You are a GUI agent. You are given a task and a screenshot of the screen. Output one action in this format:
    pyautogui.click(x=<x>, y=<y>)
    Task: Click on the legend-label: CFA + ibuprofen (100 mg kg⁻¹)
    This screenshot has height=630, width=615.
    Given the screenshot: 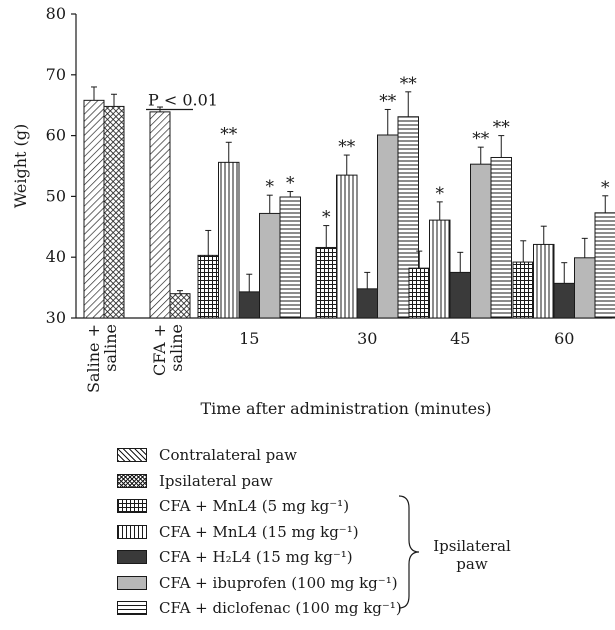 What is the action you would take?
    pyautogui.click(x=278, y=582)
    